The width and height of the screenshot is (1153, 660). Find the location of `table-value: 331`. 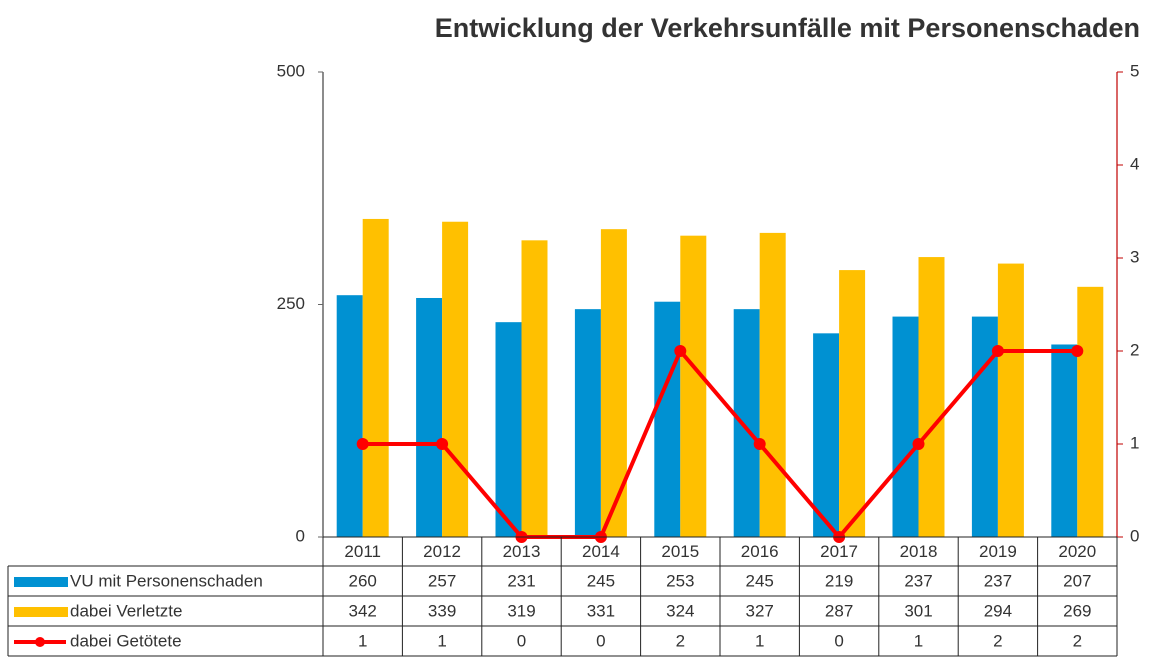

table-value: 331 is located at coordinates (601, 610).